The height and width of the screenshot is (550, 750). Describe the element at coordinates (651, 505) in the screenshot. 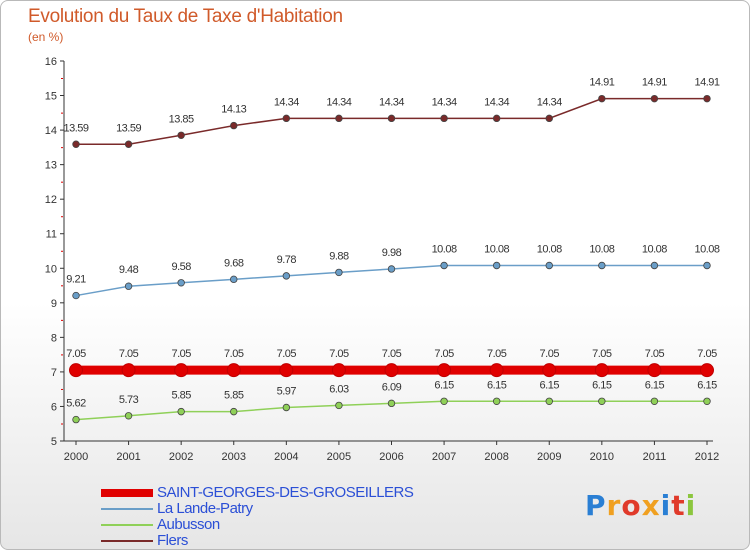

I see `logo-letter: x` at that location.